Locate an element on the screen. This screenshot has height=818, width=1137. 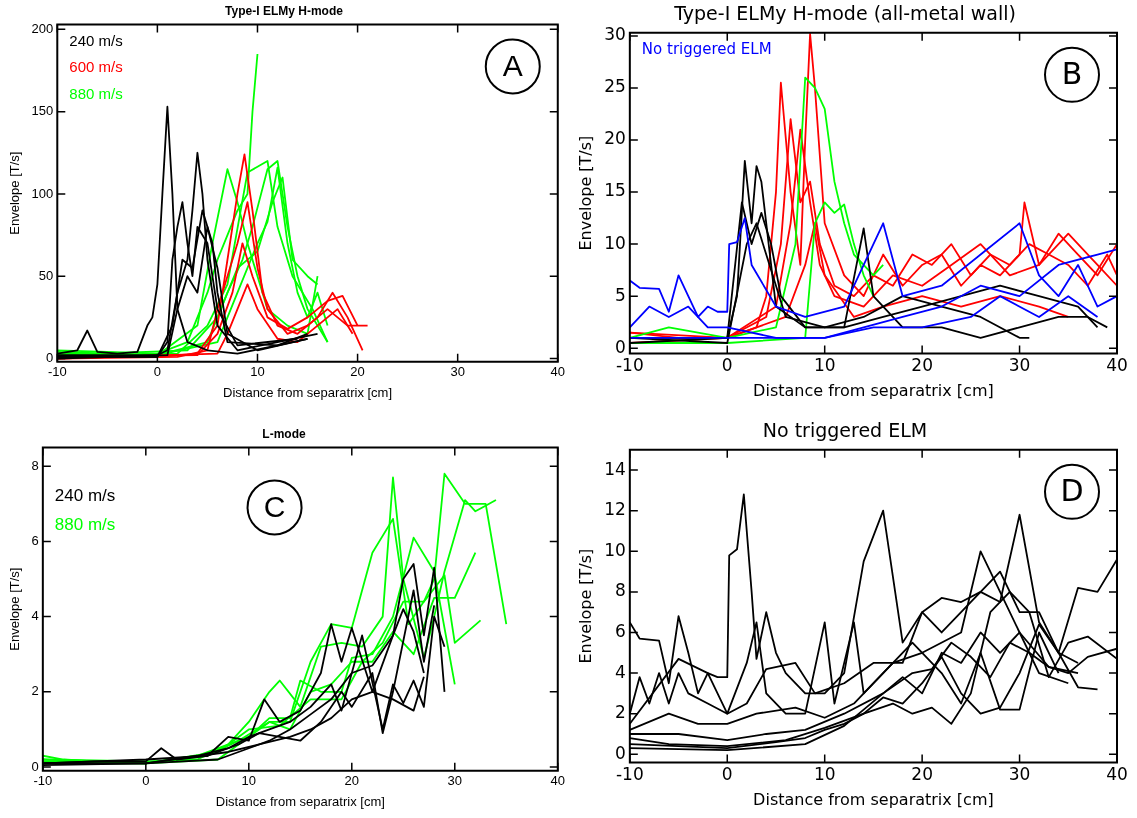
y-tick-label: 25 is located at coordinates (615, 86).